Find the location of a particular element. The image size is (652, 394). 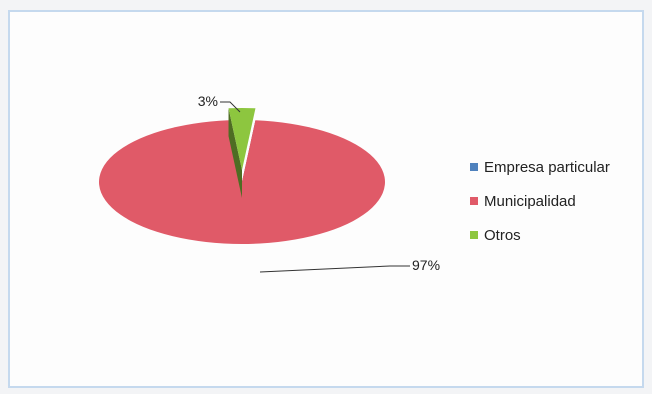

pie-wall-otros is located at coordinates (235, 153).